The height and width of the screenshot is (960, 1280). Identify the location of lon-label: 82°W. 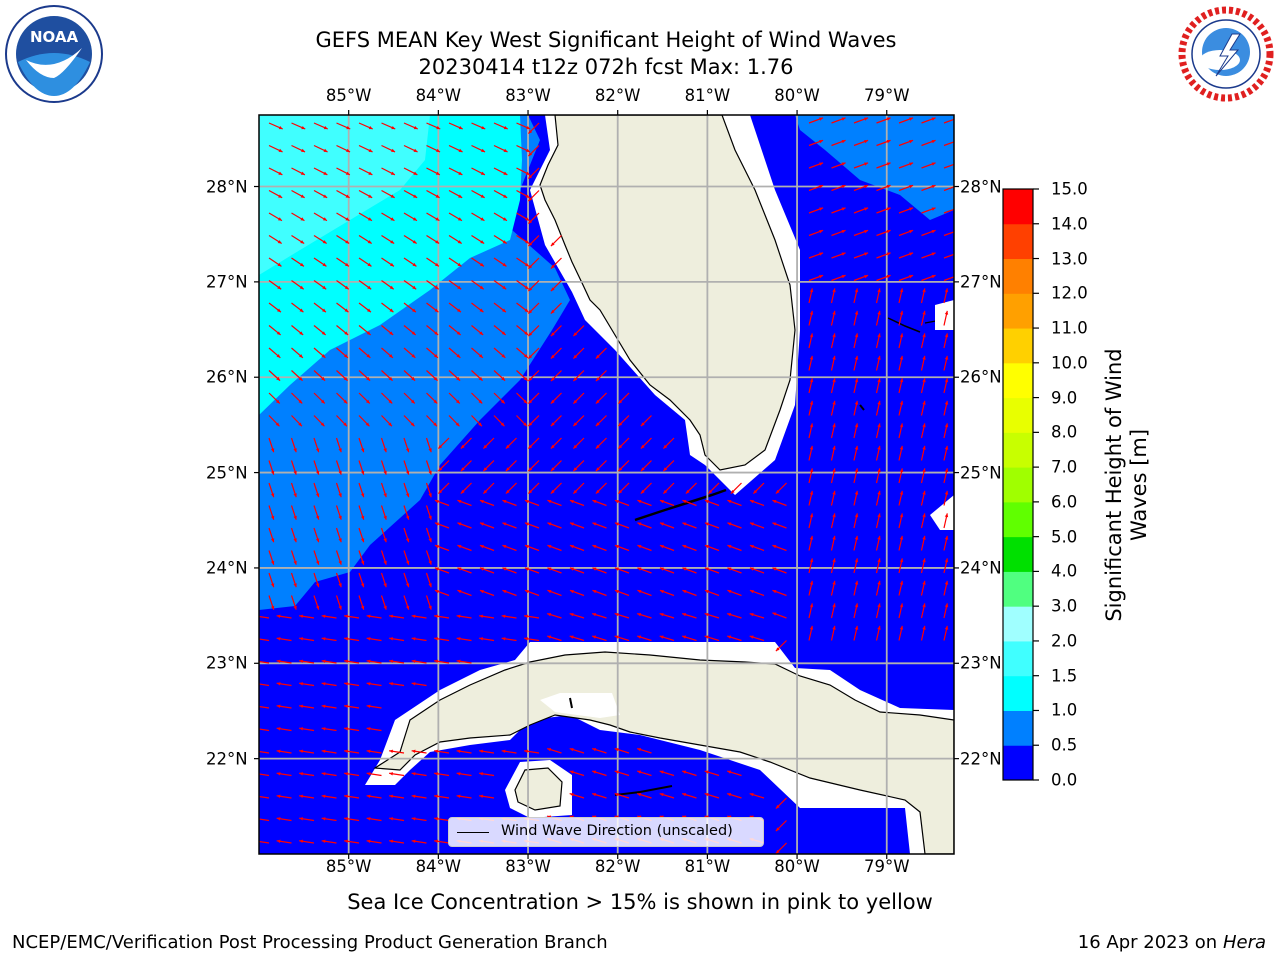
(617, 95).